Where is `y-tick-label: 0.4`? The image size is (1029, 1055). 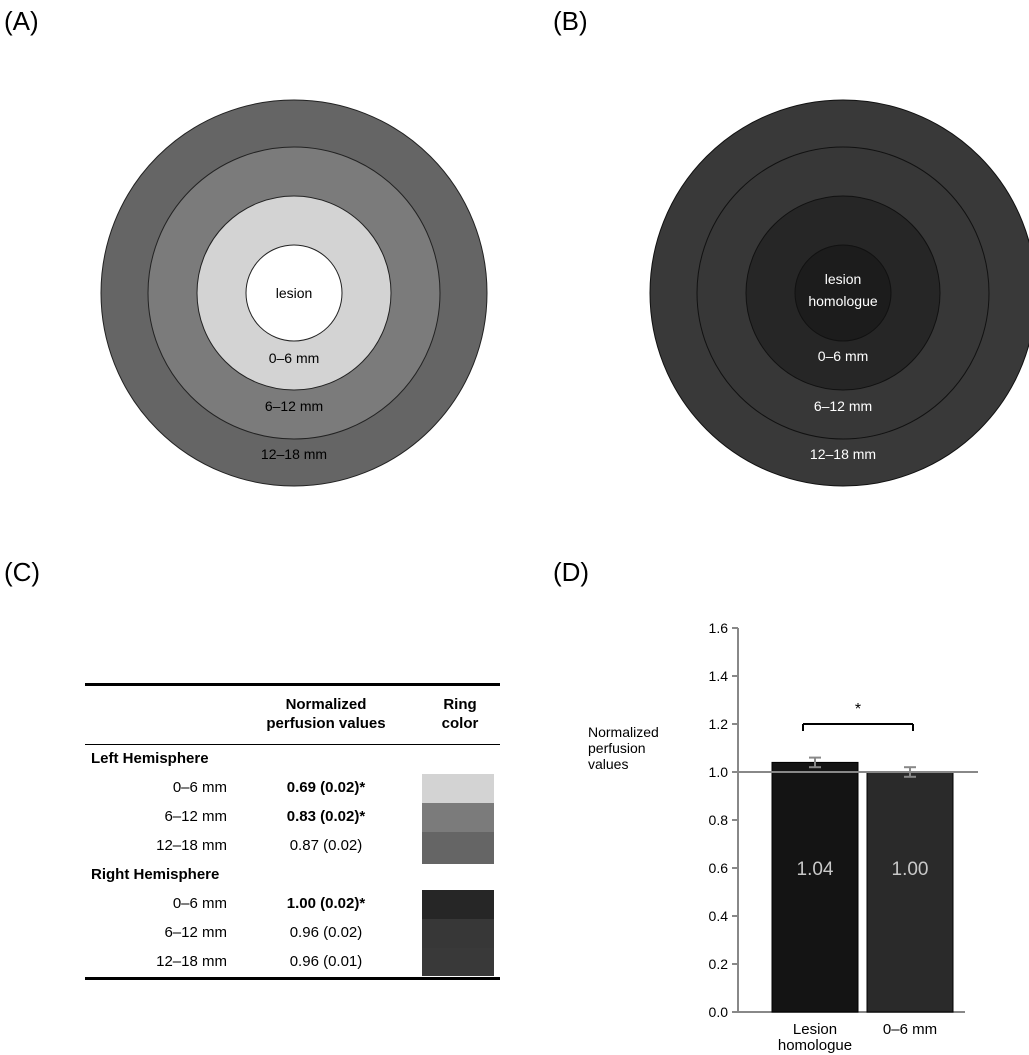
y-tick-label: 0.4 is located at coordinates (719, 916).